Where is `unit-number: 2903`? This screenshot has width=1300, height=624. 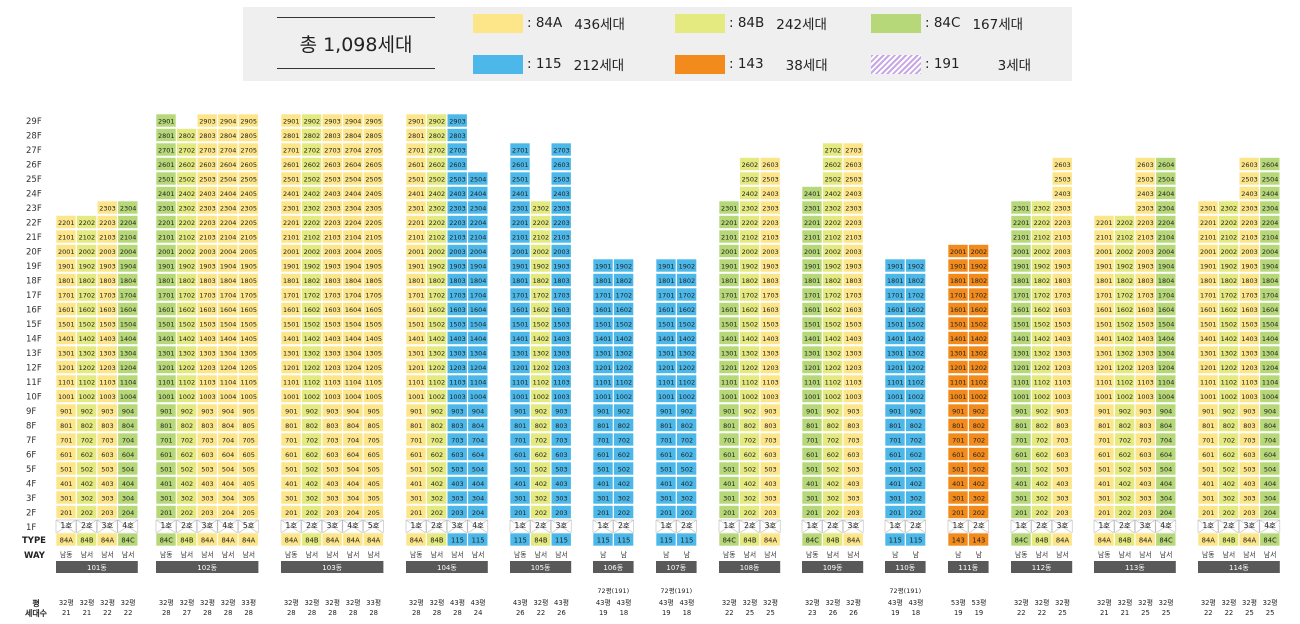 unit-number: 2903 is located at coordinates (457, 122).